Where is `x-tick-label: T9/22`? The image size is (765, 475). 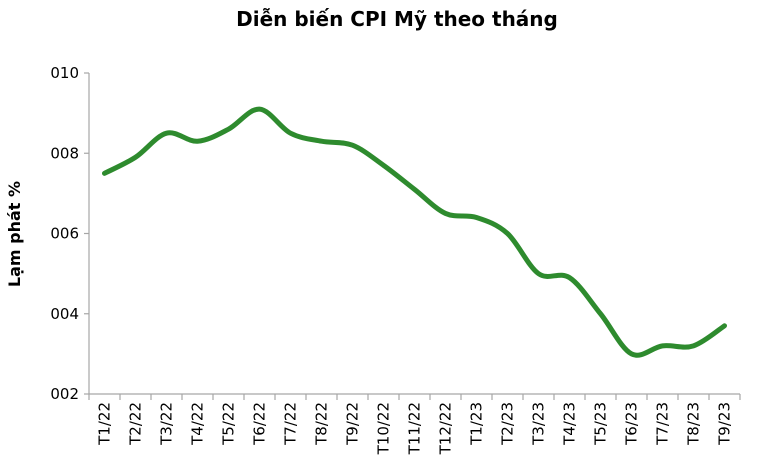 x-tick-label: T9/22 is located at coordinates (353, 424).